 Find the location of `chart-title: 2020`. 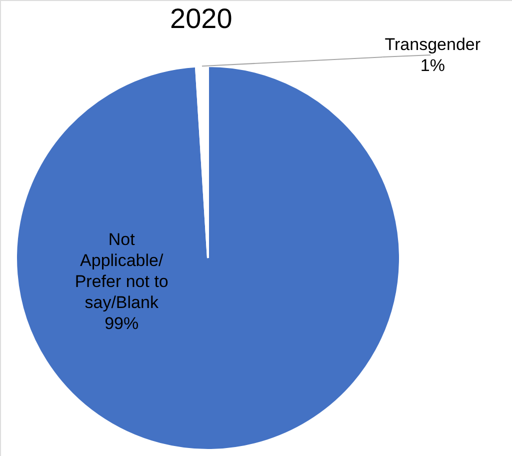

chart-title: 2020 is located at coordinates (201, 18).